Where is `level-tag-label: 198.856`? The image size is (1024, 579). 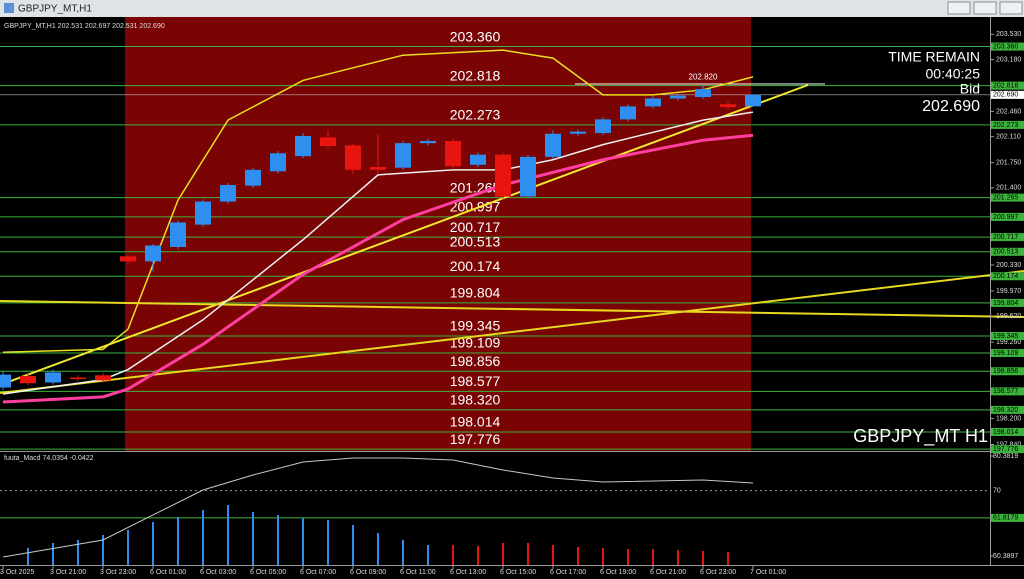
level-tag-label: 198.856 is located at coordinates (1005, 371).